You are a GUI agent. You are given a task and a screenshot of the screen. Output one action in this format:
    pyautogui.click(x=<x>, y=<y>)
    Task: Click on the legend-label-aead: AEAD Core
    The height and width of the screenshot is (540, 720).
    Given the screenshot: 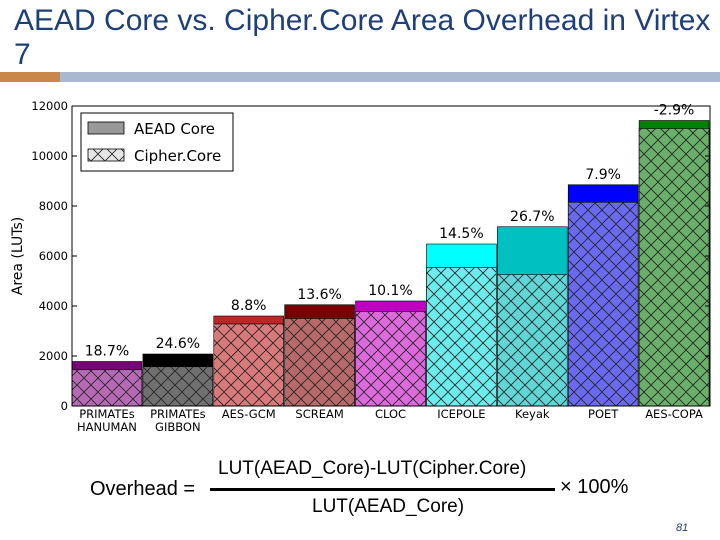 What is the action you would take?
    pyautogui.click(x=174, y=129)
    